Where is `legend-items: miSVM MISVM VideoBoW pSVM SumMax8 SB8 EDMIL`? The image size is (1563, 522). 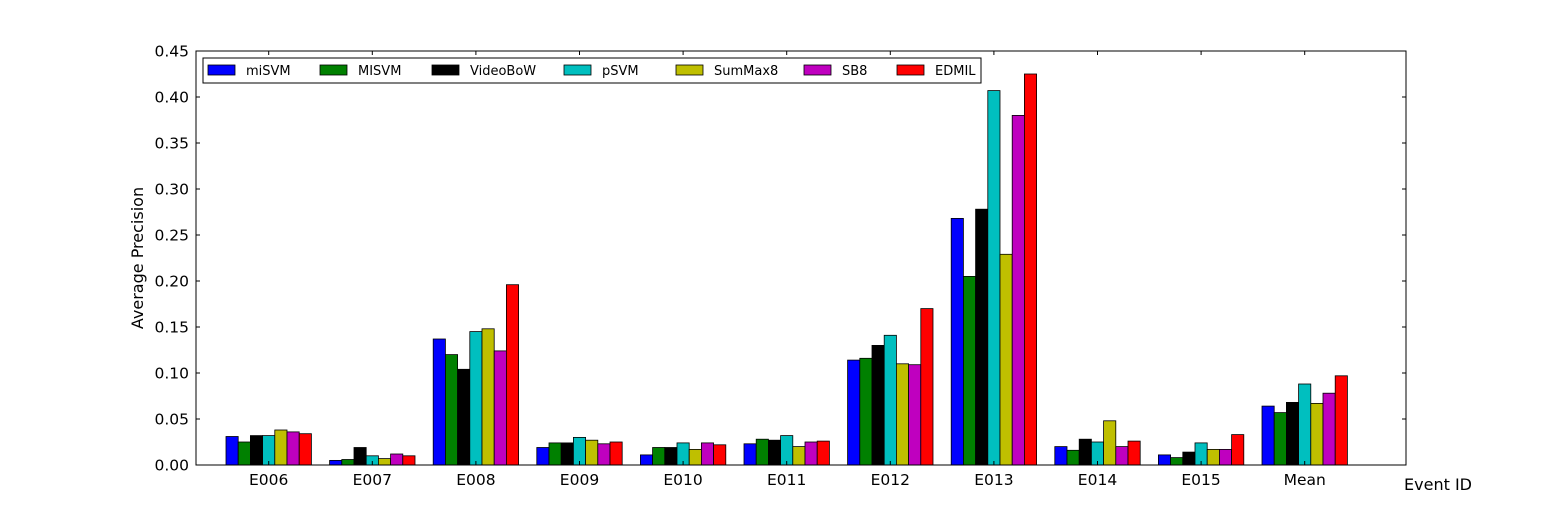 legend-items: miSVM MISVM VideoBoW pSVM SumMax8 SB8 EDMIL is located at coordinates (591, 71).